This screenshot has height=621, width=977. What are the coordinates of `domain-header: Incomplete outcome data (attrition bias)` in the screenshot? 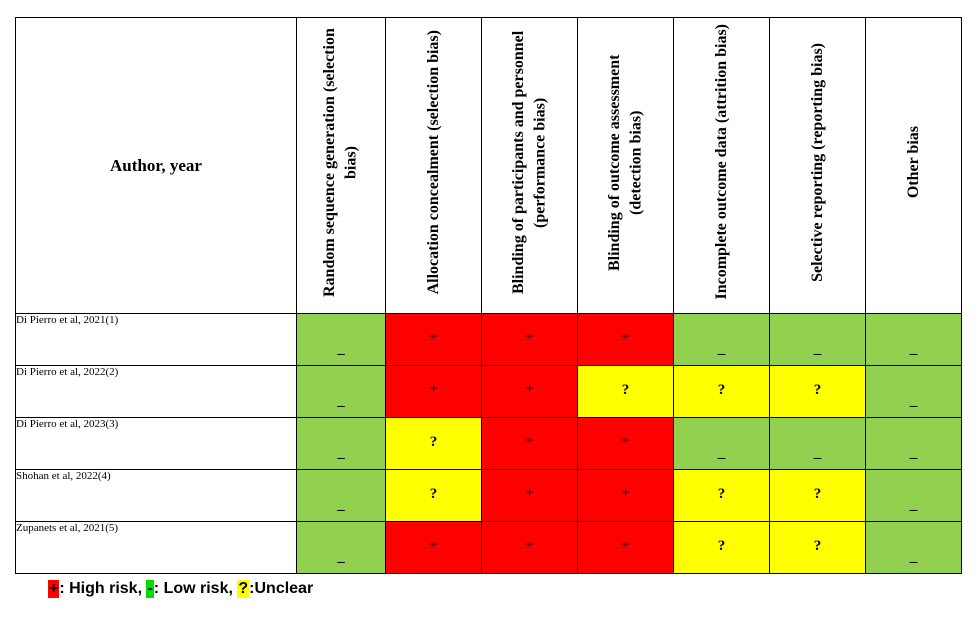 It's located at (721, 165).